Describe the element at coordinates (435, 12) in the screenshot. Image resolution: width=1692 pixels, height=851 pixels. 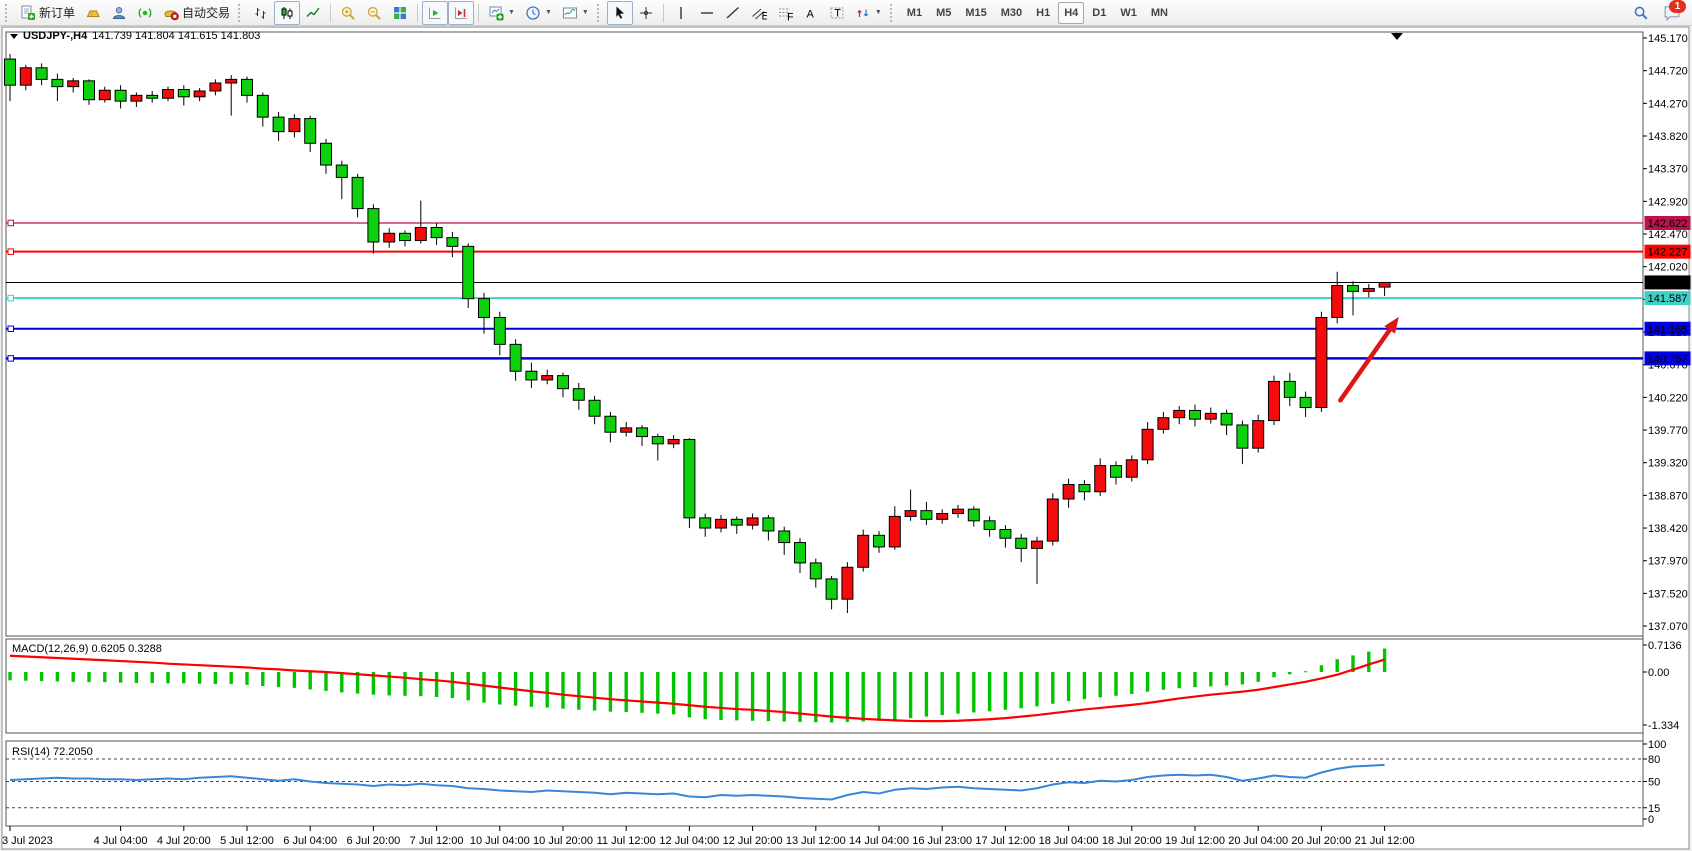
I see `auto-scroll-button` at that location.